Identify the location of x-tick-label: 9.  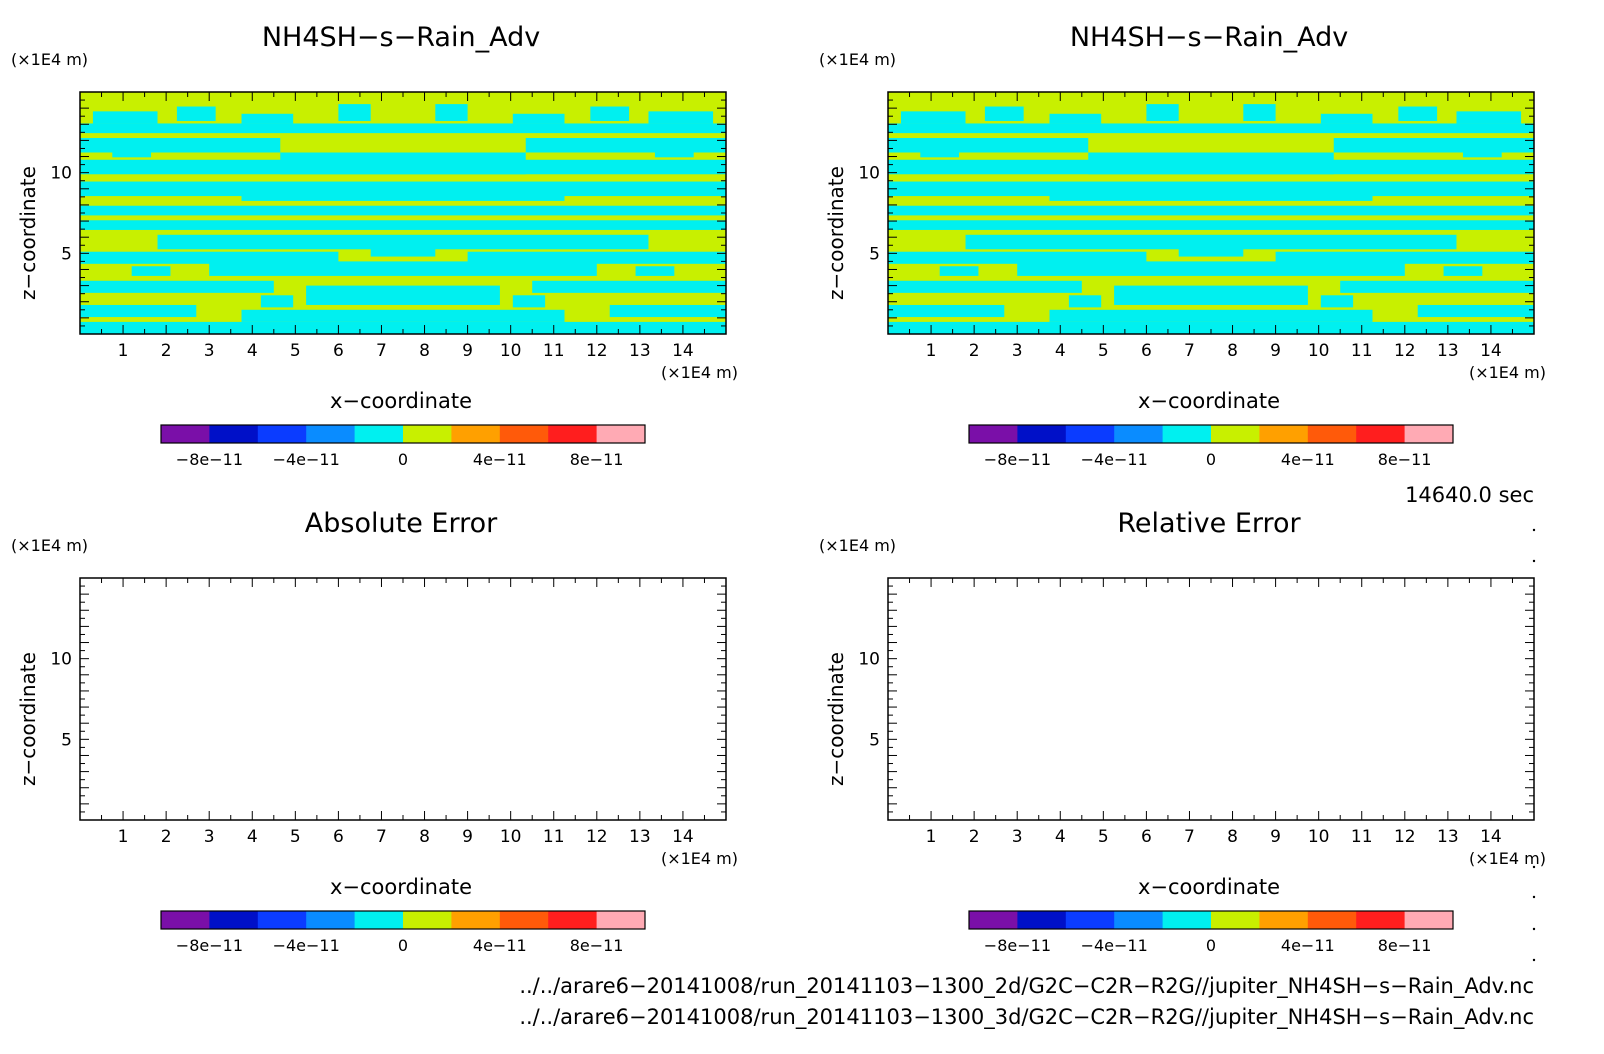
(1275, 351).